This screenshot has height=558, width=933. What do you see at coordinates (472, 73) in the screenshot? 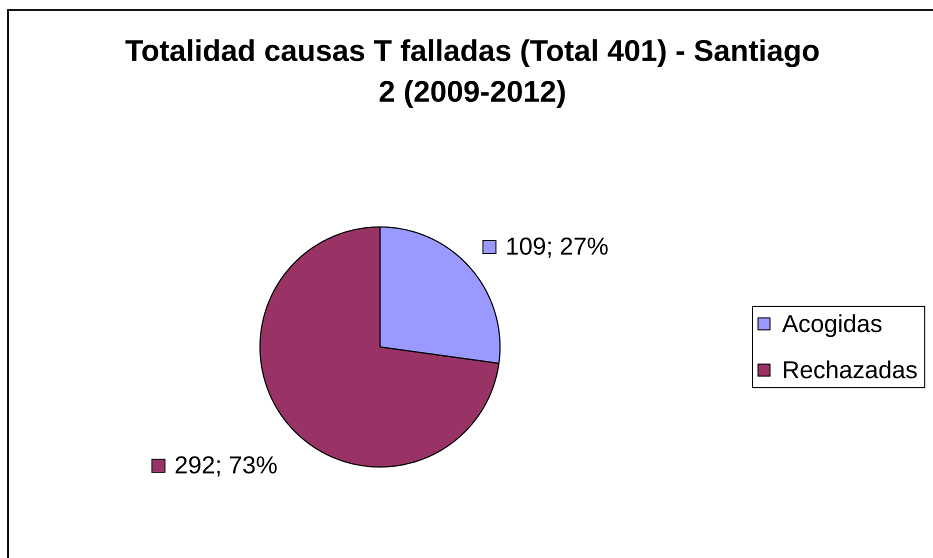
I see `chart-title: Totalidad causas T falladas (Total 401) - Santiago 2 (2009-2012)` at bounding box center [472, 73].